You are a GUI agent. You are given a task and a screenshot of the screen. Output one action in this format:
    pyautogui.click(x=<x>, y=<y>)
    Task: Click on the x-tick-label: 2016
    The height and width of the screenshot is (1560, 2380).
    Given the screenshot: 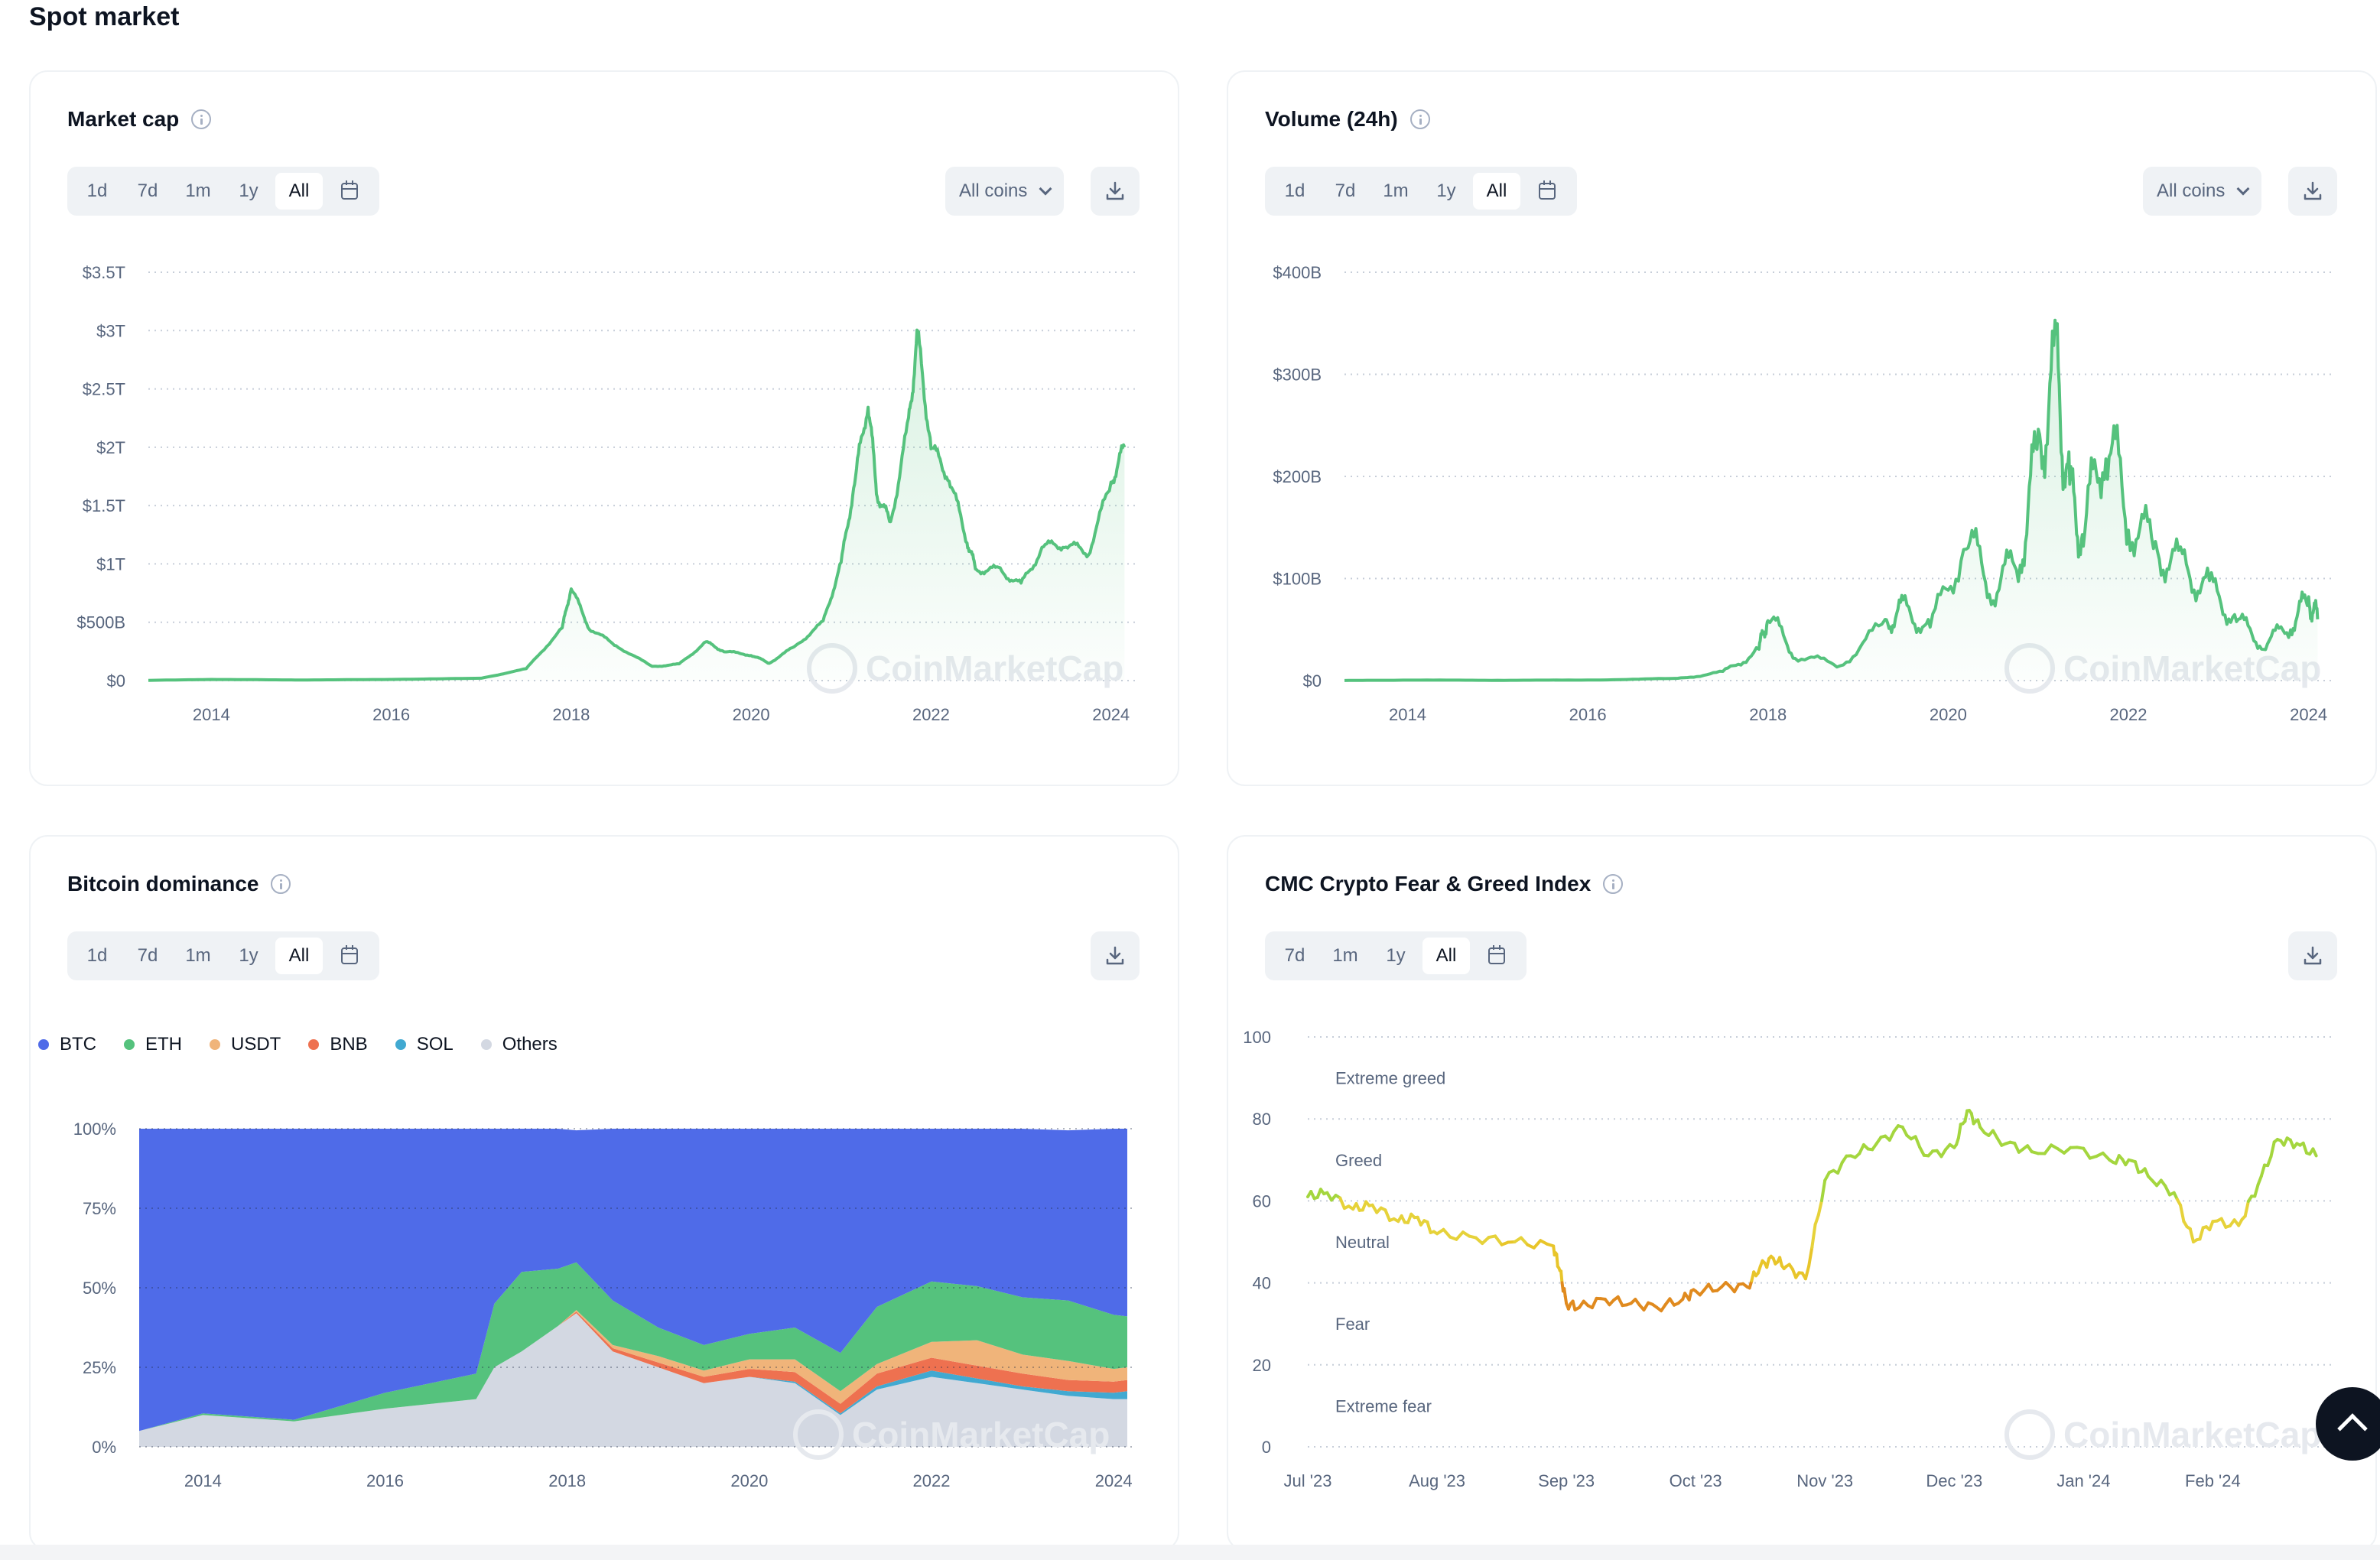 What is the action you would take?
    pyautogui.click(x=385, y=1480)
    